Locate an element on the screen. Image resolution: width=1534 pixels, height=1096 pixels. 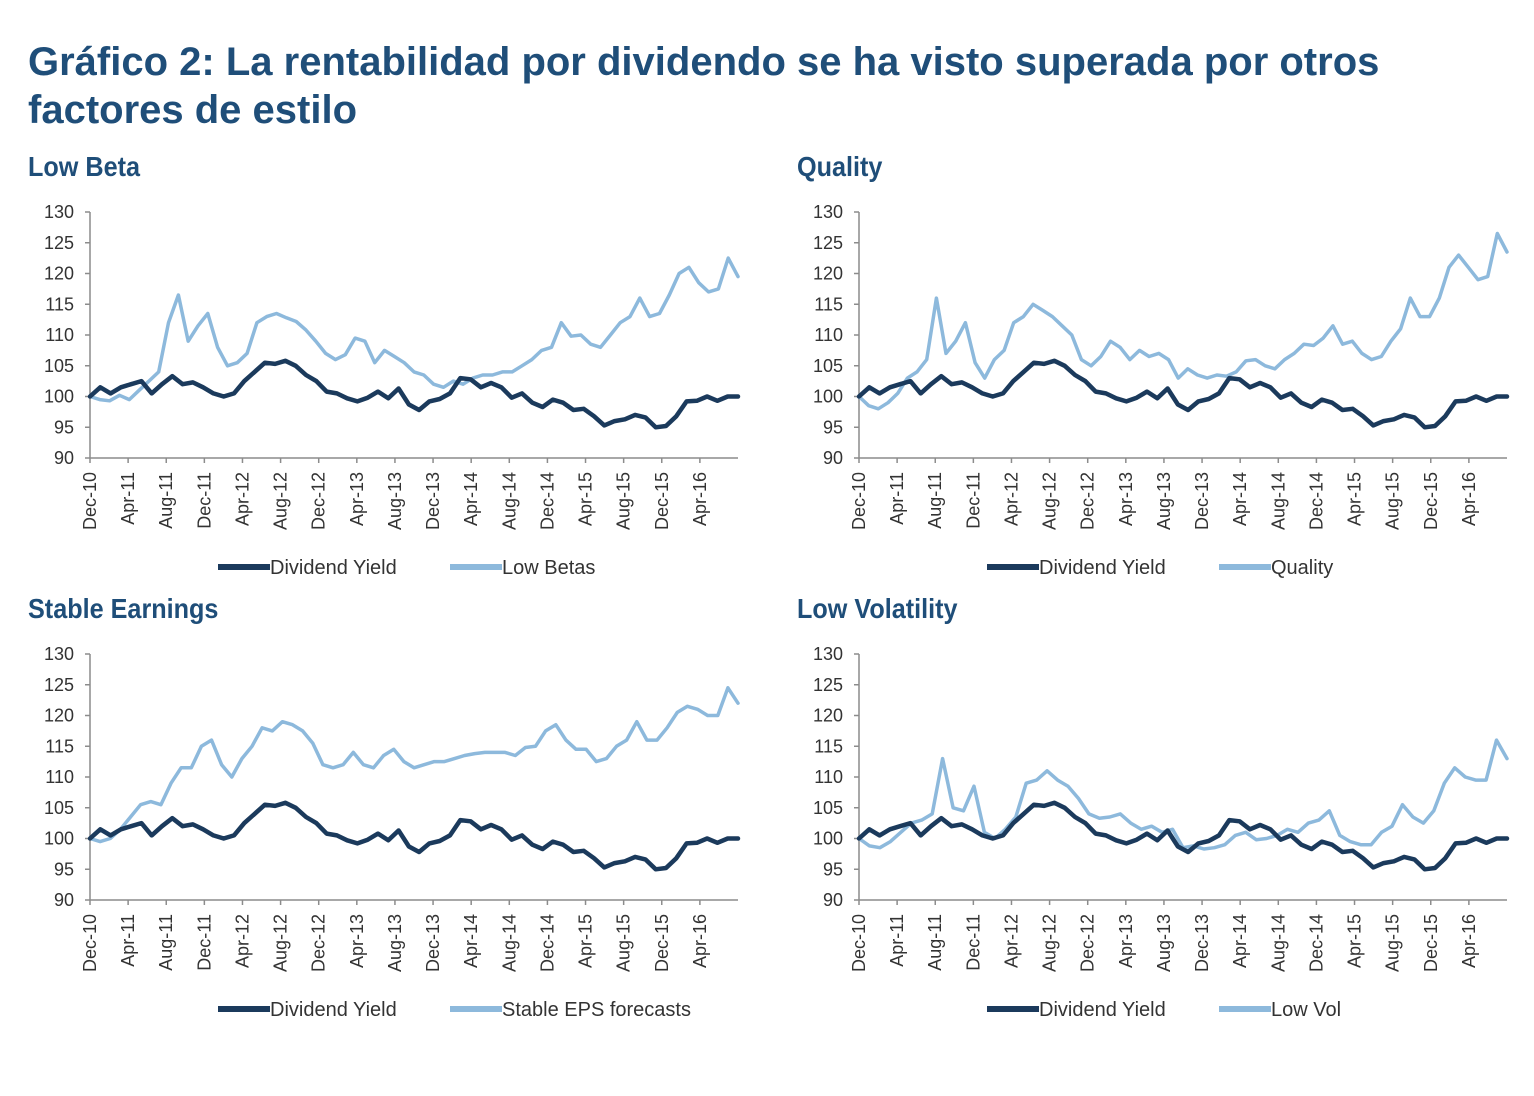
legend-label: Low Vol is located at coordinates (1306, 1010).